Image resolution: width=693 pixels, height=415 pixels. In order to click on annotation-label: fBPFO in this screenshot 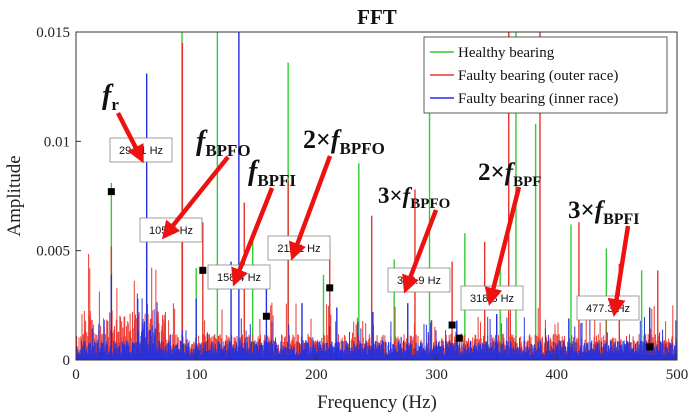, I will do `click(223, 143)`.